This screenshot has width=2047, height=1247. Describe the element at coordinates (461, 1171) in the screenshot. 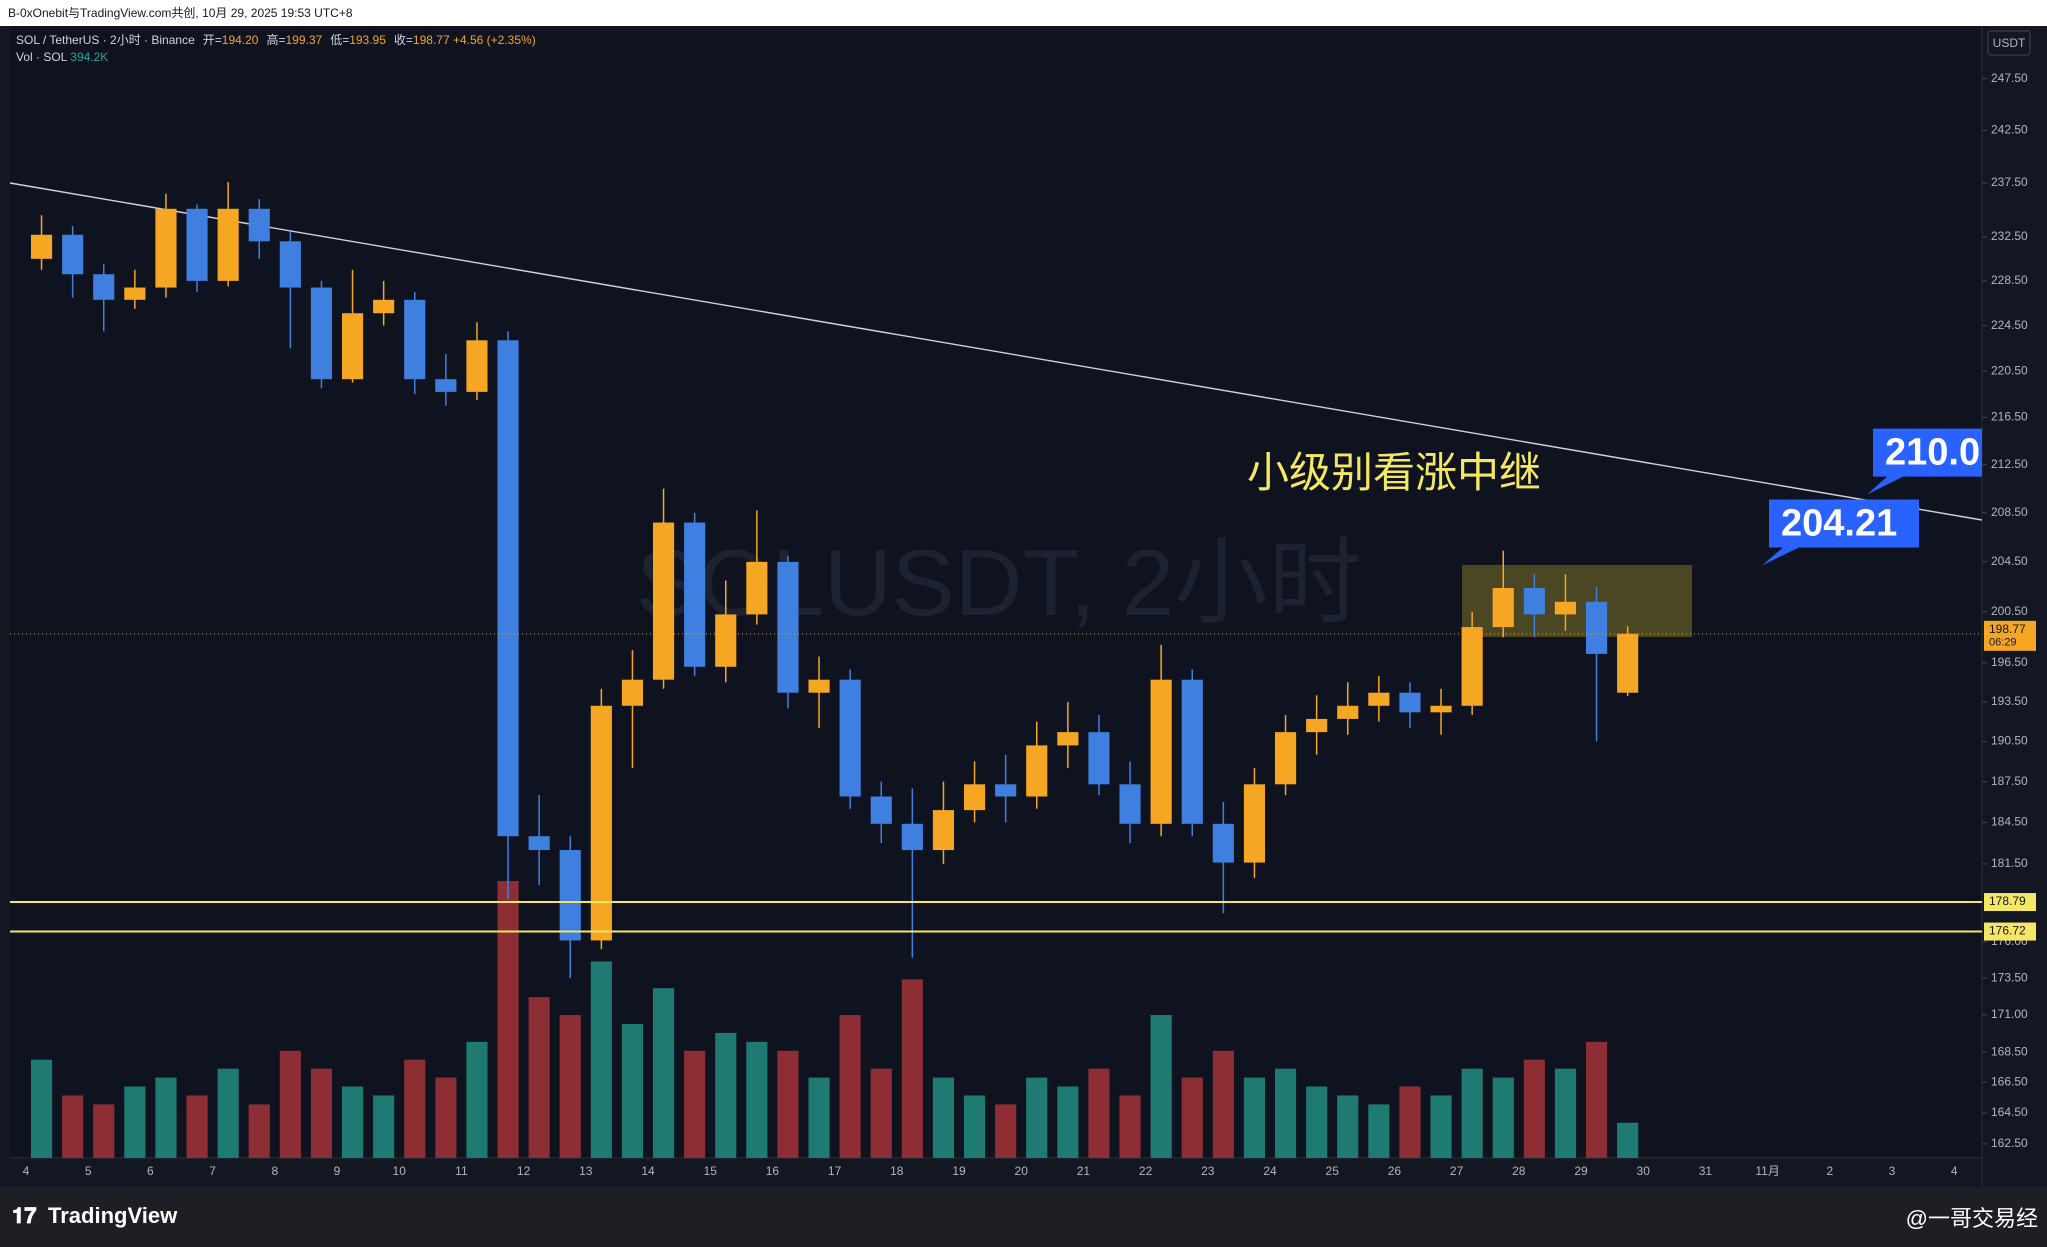

I see `x-tick-label: 11` at that location.